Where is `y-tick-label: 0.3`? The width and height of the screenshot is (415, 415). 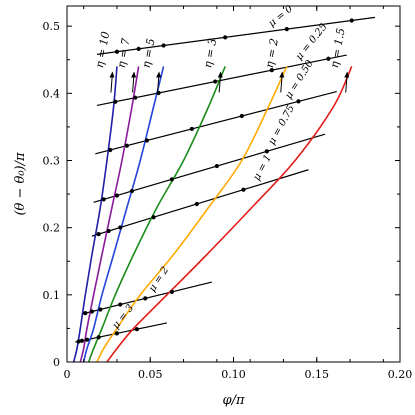
y-tick-label: 0.3 is located at coordinates (52, 160).